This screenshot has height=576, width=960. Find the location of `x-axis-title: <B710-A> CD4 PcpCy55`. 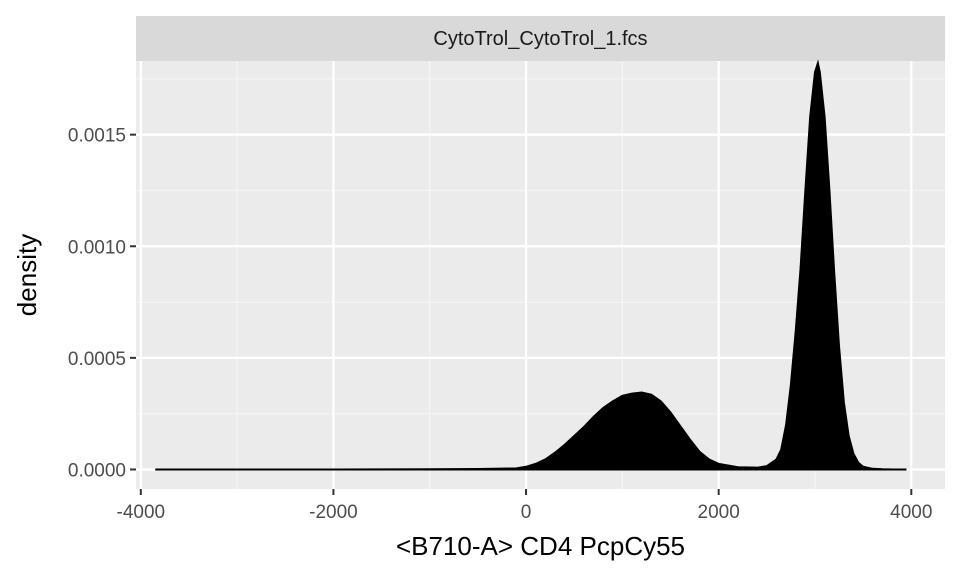

x-axis-title: <B710-A> CD4 PcpCy55 is located at coordinates (540, 546).